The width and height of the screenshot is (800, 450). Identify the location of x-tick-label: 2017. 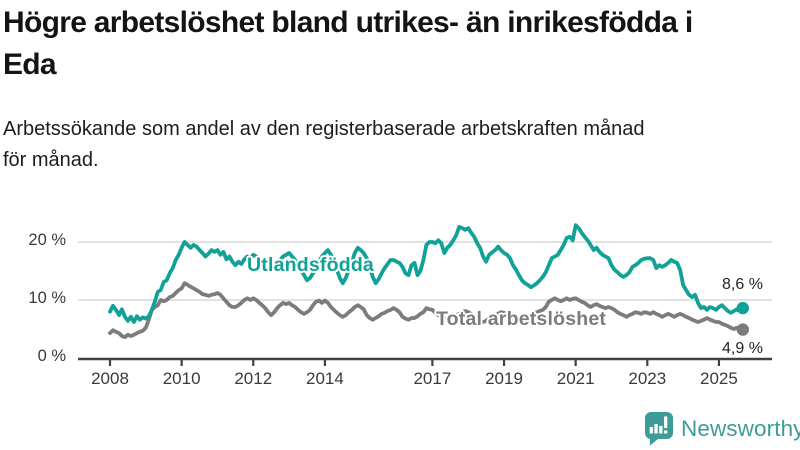
(432, 378).